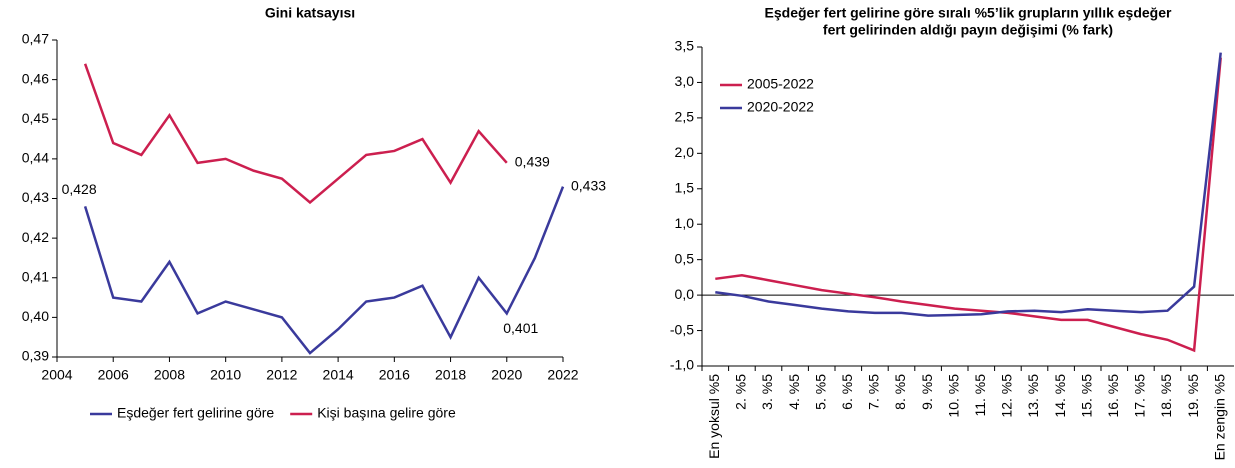 This screenshot has height=468, width=1235. What do you see at coordinates (794, 392) in the screenshot?
I see `x-tick-label: 4. %5` at bounding box center [794, 392].